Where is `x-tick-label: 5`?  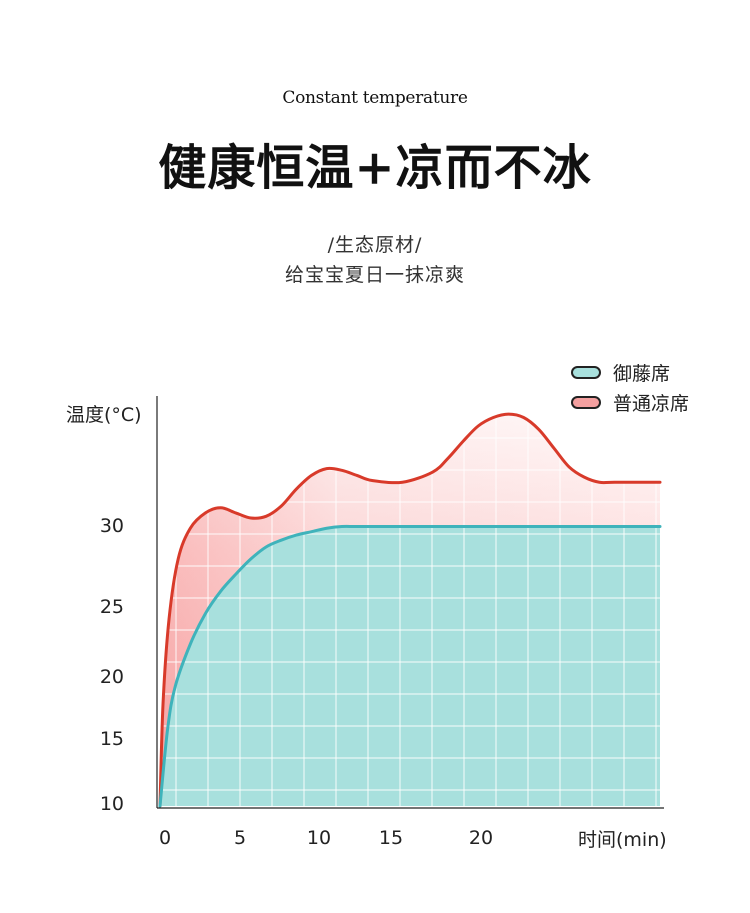 x-tick-label: 5 is located at coordinates (240, 838).